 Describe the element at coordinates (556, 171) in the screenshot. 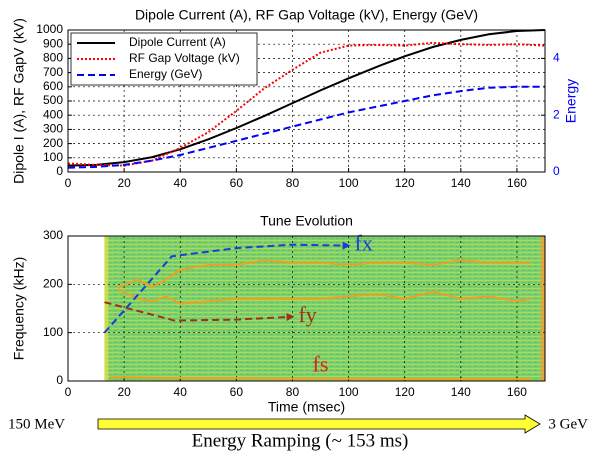

I see `y2-tick-label: 0` at that location.